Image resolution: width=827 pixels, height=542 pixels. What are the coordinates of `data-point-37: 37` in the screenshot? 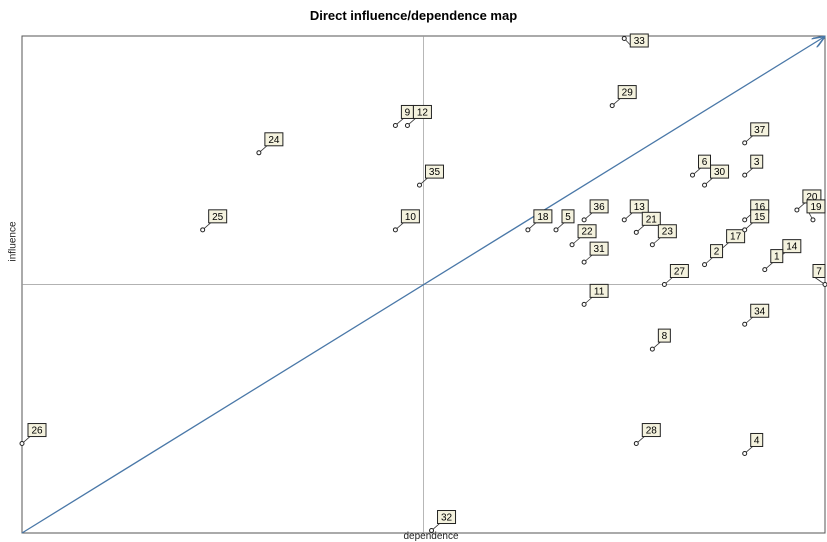 It's located at (756, 134).